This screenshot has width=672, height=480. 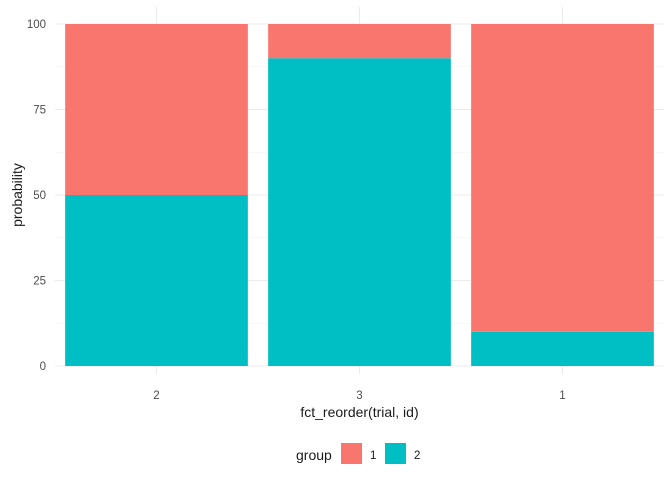 What do you see at coordinates (39, 282) in the screenshot?
I see `y-tick-label: 25` at bounding box center [39, 282].